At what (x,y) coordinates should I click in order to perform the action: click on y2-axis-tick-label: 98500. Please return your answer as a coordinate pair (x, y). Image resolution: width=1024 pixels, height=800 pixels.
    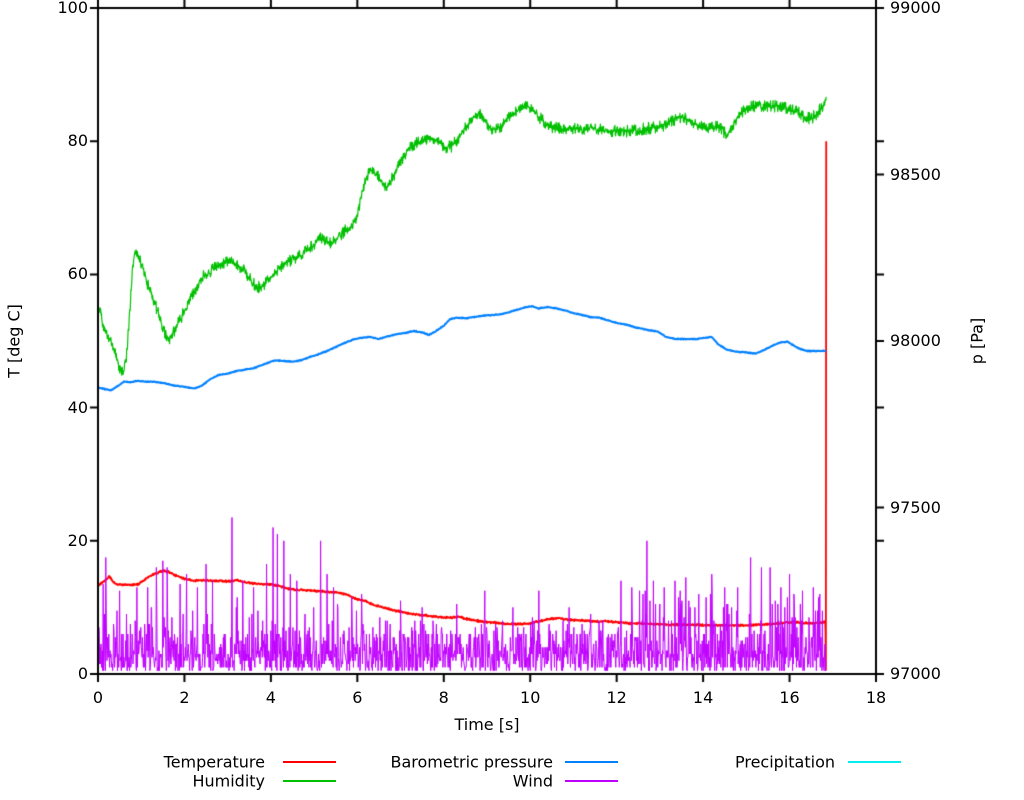
    Looking at the image, I should click on (915, 174).